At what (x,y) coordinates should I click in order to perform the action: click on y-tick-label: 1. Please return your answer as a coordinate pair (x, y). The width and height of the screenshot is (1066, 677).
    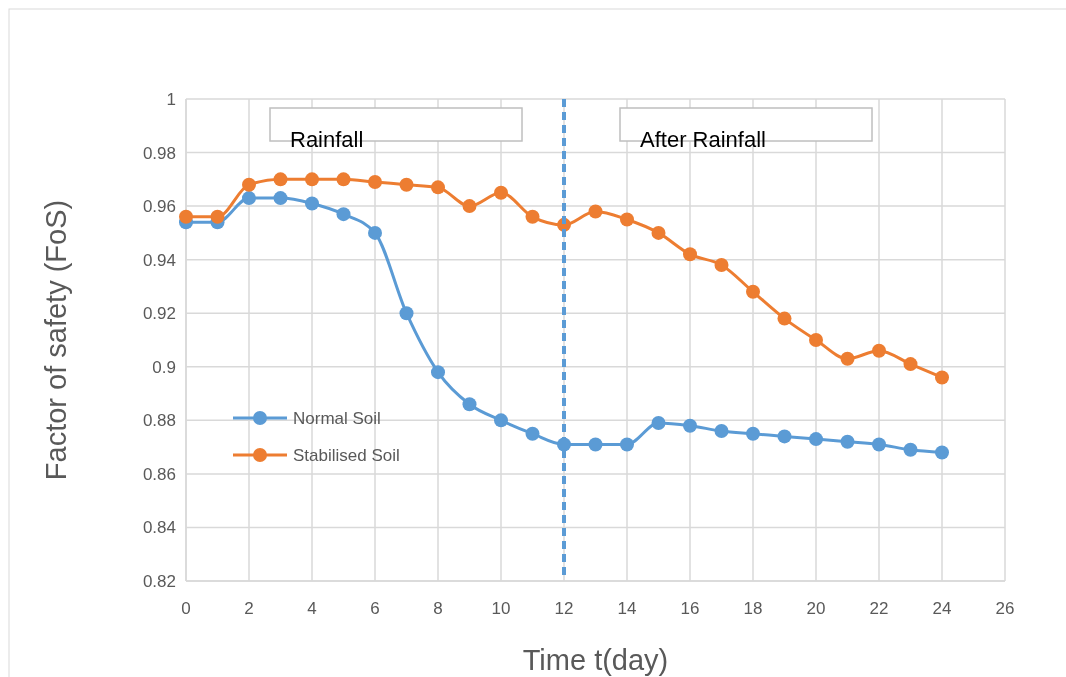
    Looking at the image, I should click on (171, 99).